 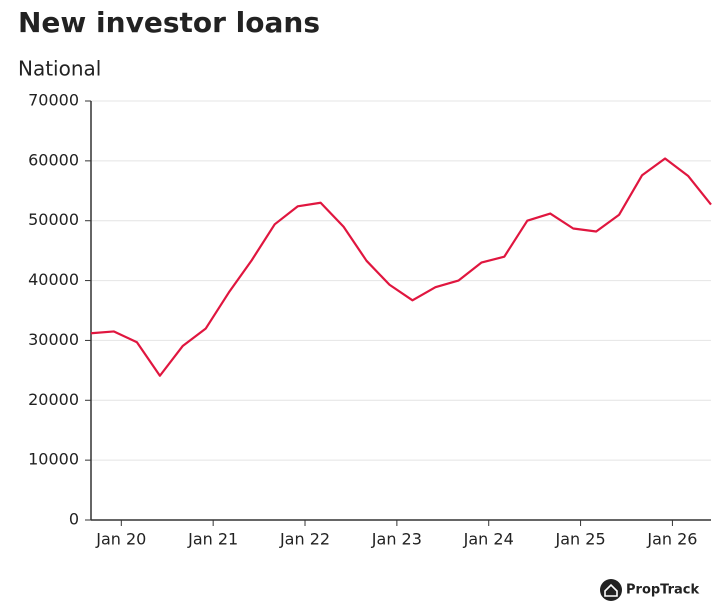 What do you see at coordinates (488, 539) in the screenshot?
I see `x-tick-label: Jan 24` at bounding box center [488, 539].